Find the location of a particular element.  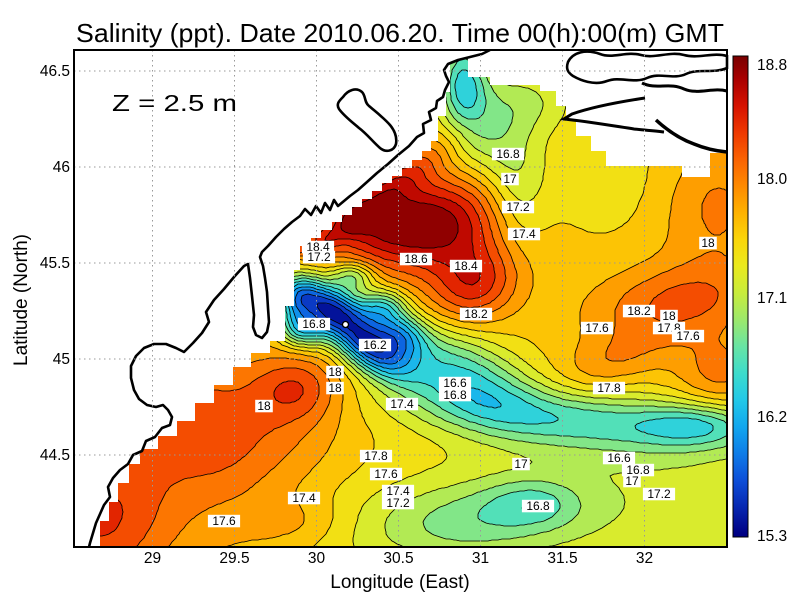

svg-text: 29 is located at coordinates (152, 558).